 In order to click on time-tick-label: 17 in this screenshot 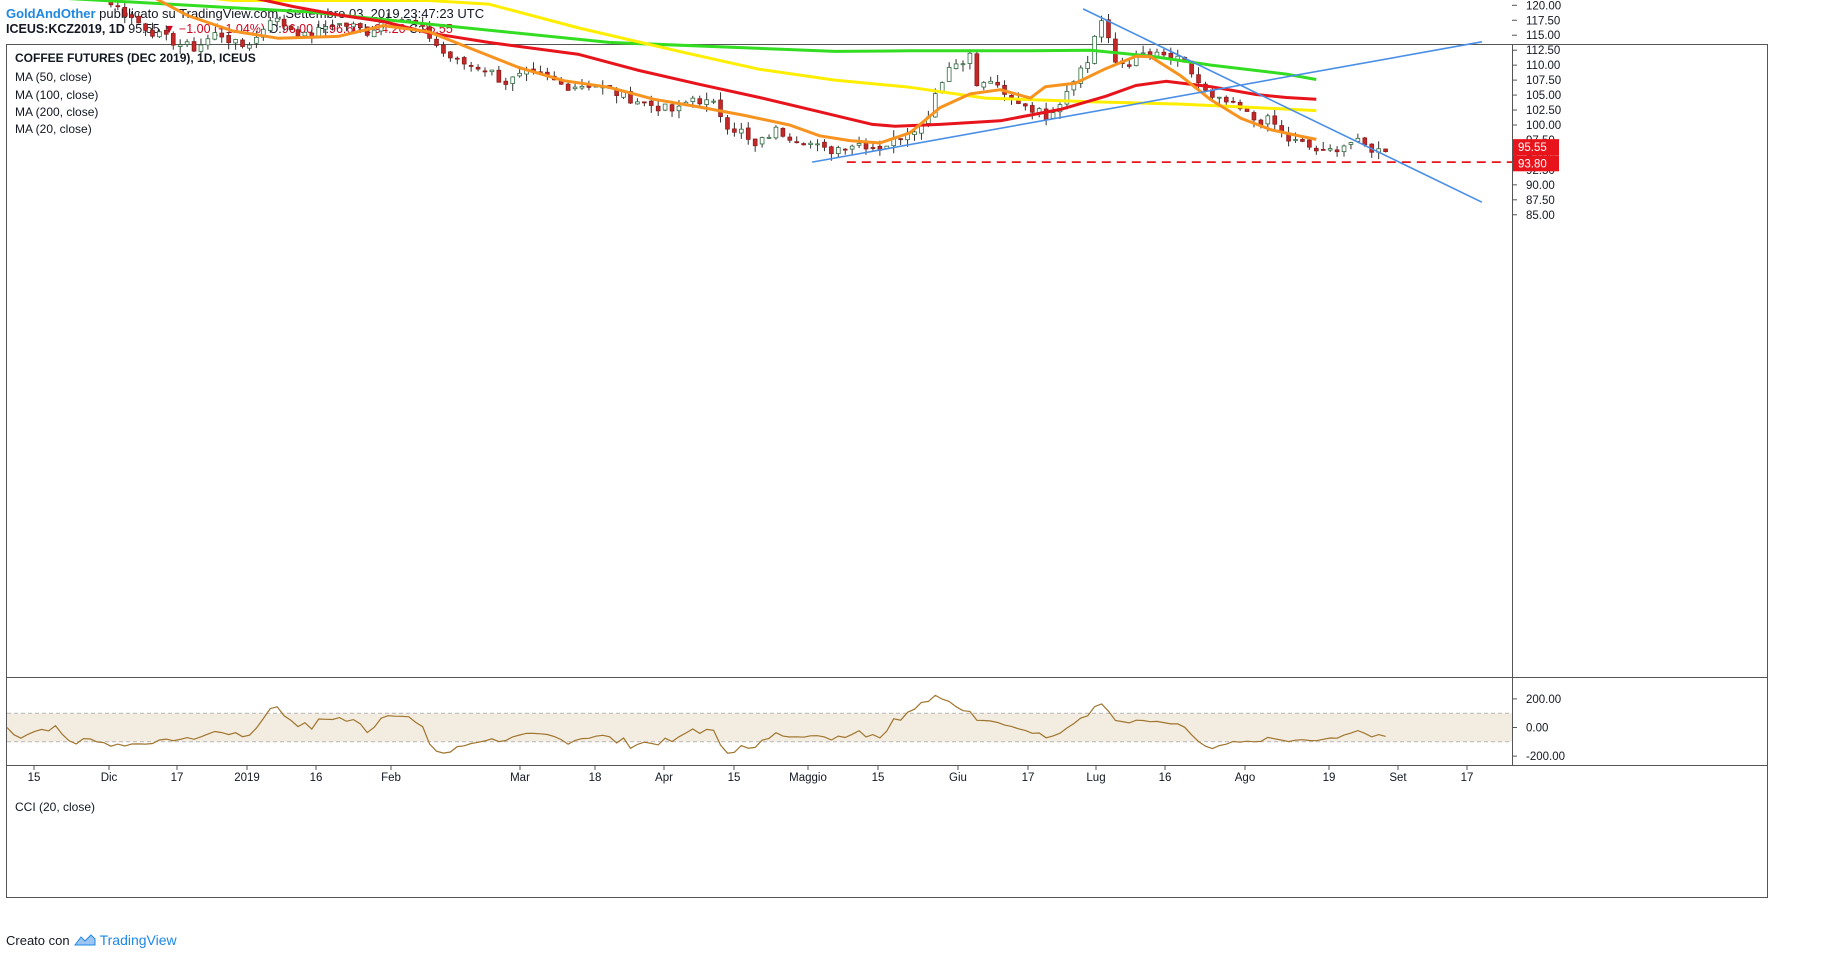, I will do `click(1467, 778)`.